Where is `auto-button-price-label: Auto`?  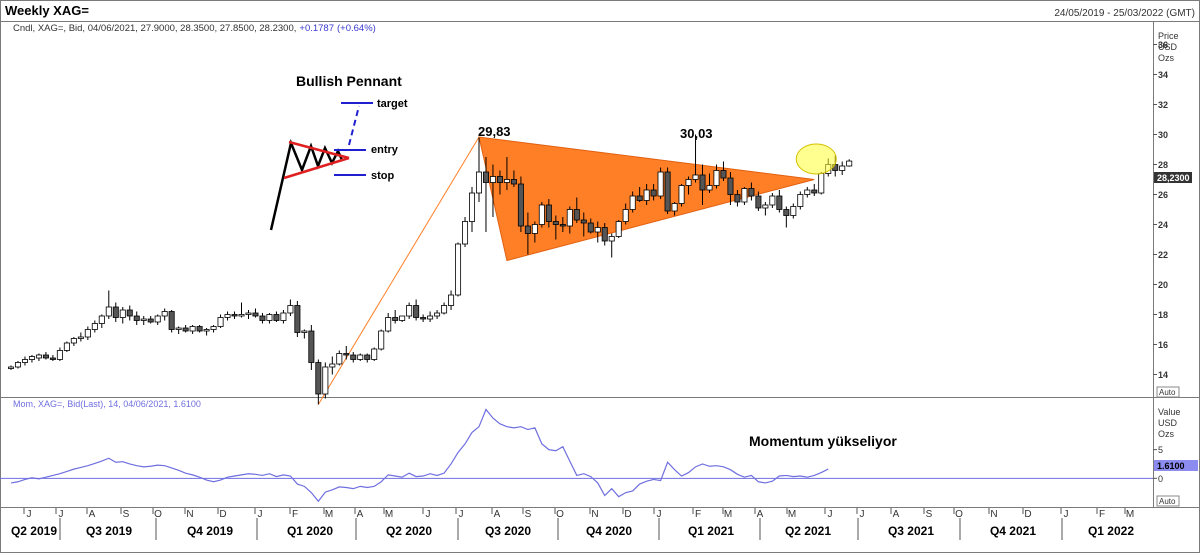
auto-button-price-label: Auto is located at coordinates (1167, 392).